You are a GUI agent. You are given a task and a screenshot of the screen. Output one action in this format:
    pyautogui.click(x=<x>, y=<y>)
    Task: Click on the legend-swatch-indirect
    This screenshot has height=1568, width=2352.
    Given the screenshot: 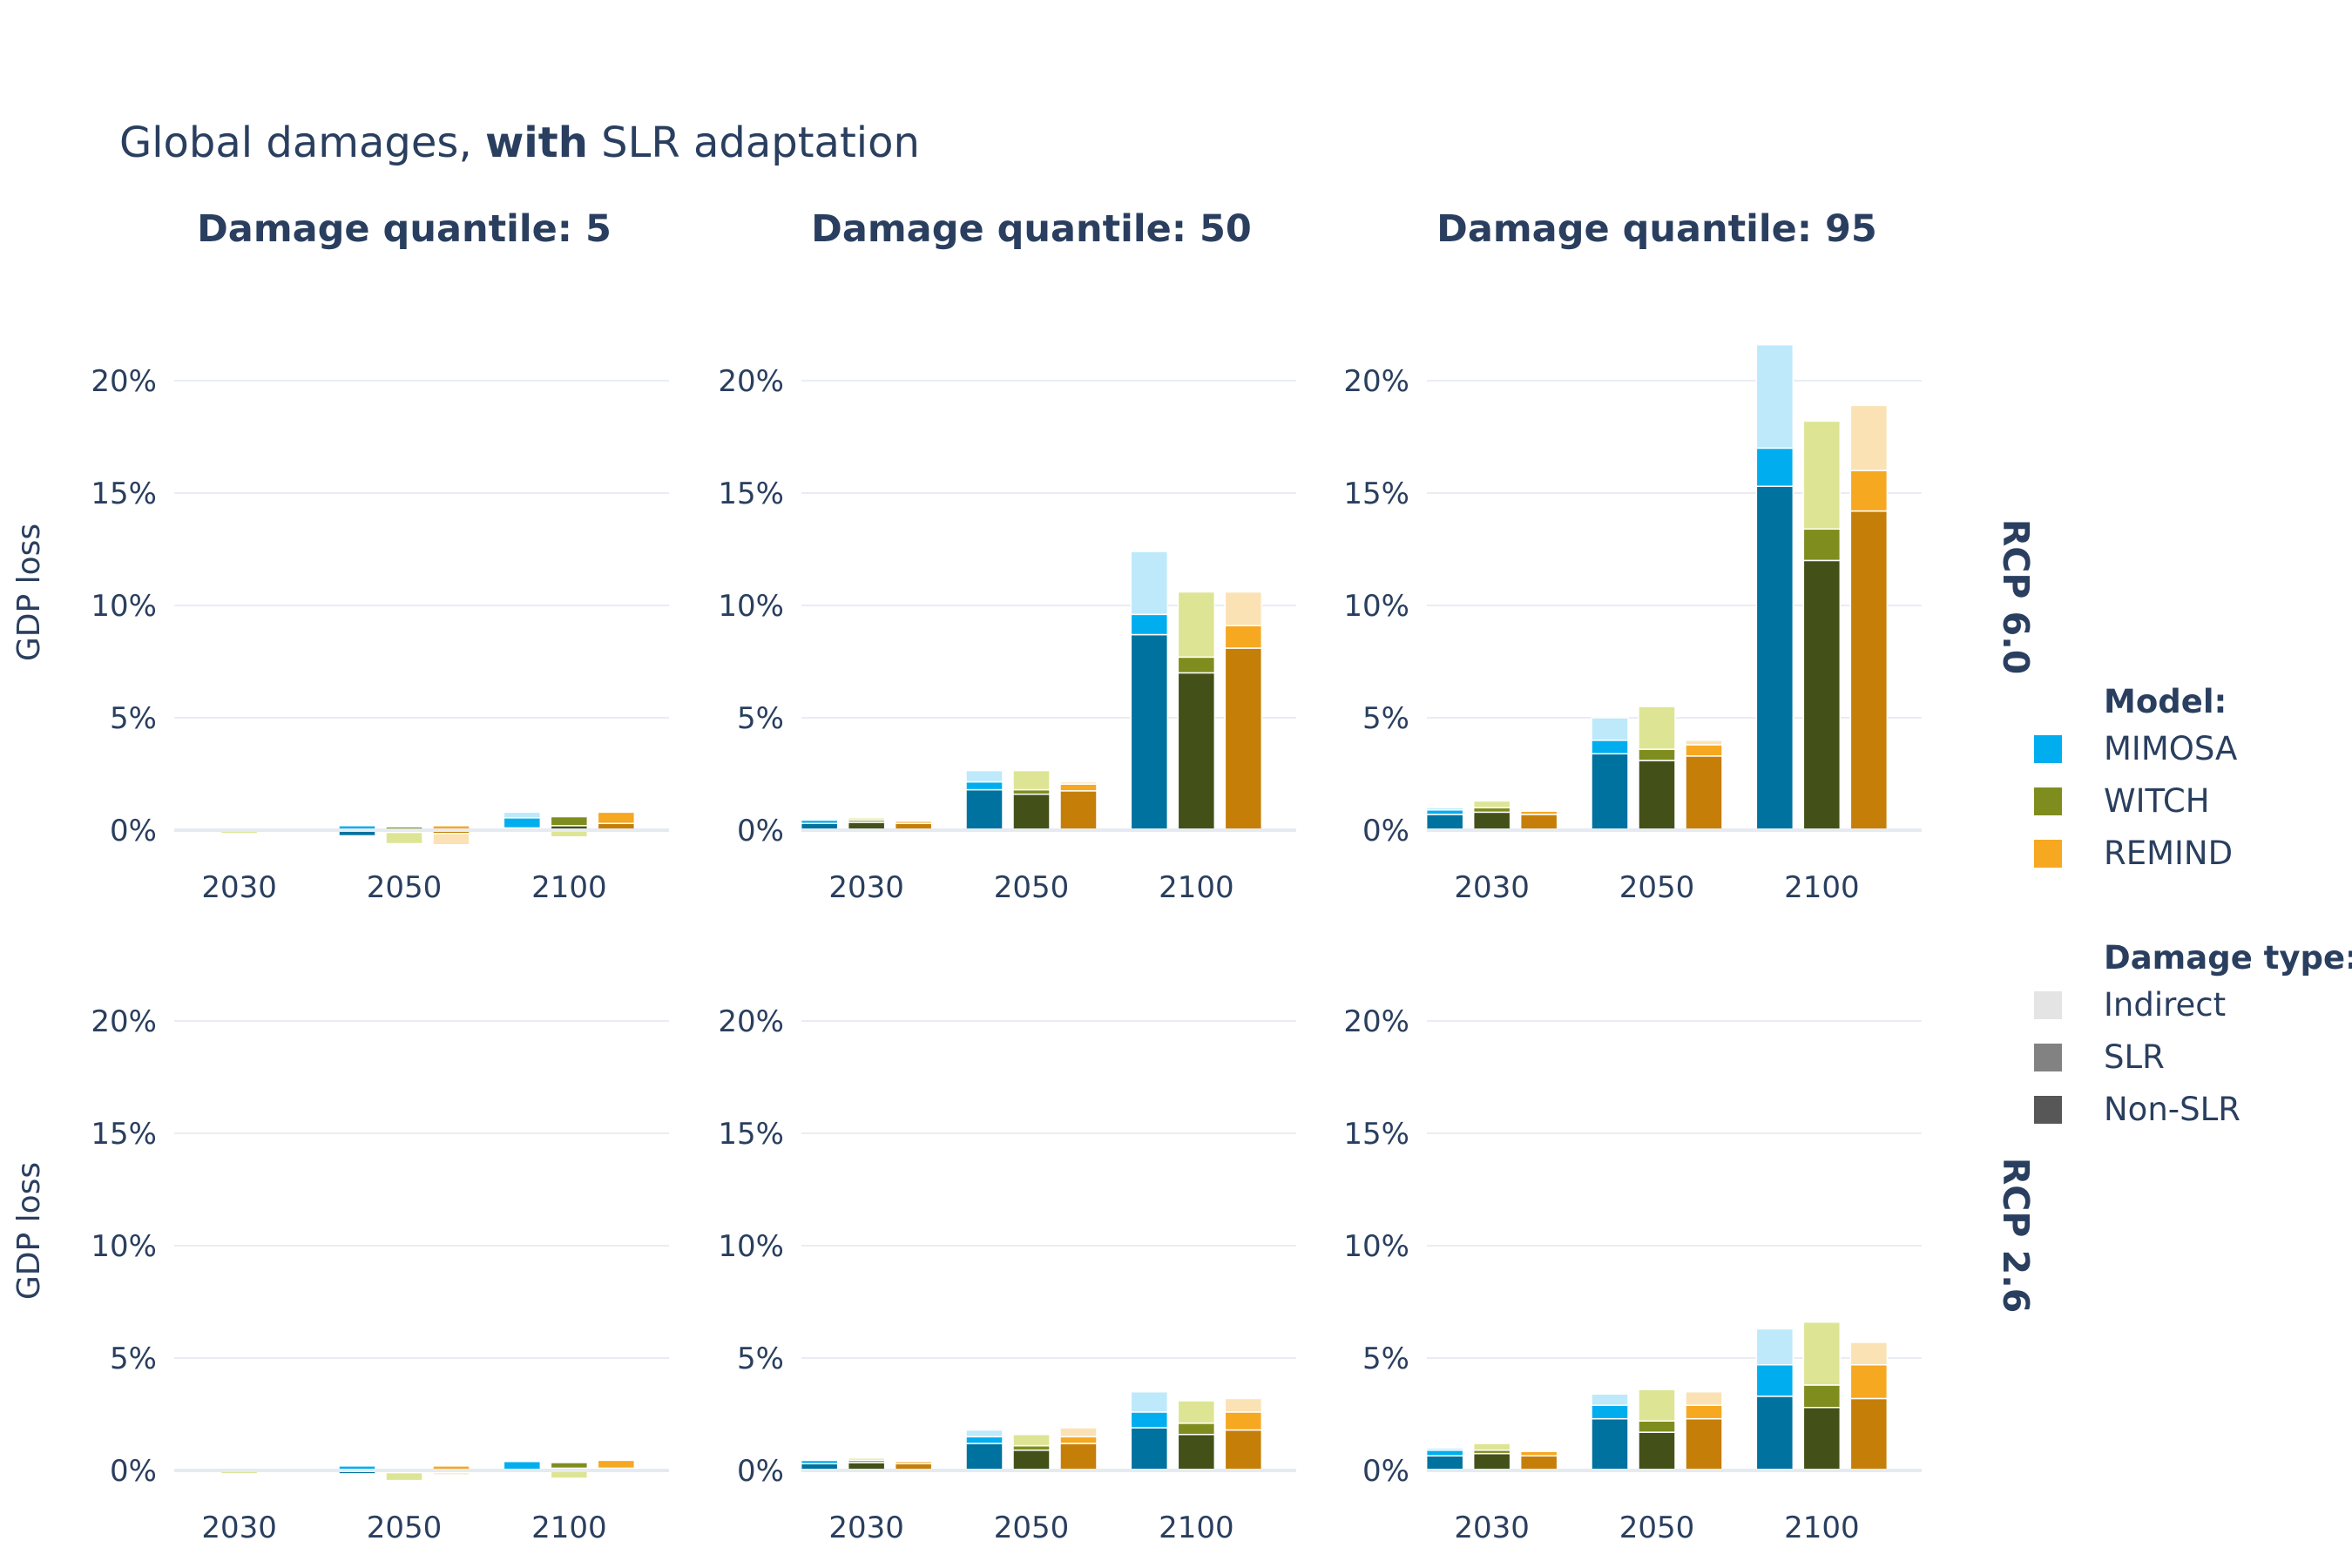 What is the action you would take?
    pyautogui.click(x=2048, y=1005)
    